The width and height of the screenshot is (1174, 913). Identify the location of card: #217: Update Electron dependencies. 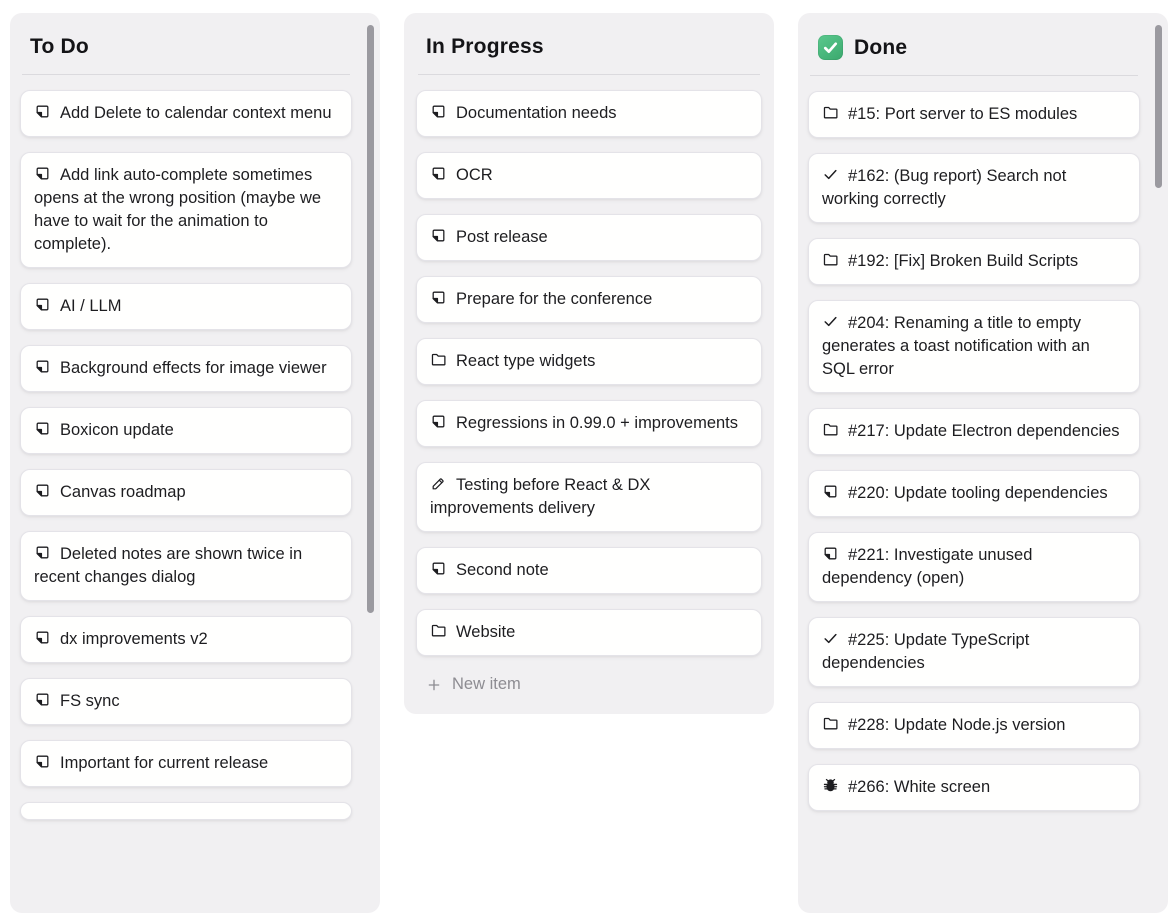
(974, 431).